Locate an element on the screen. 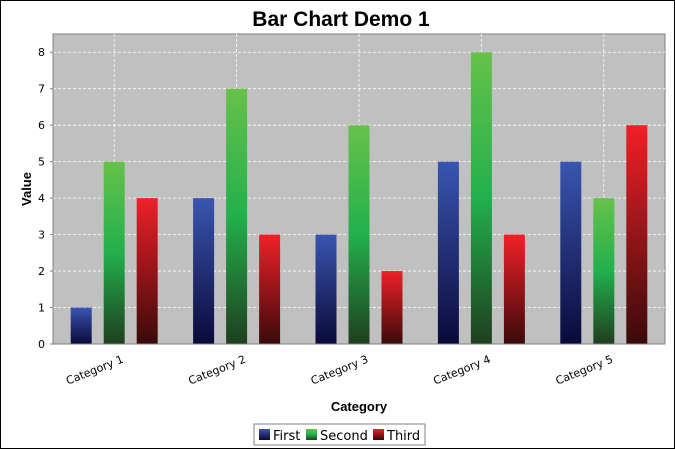 The height and width of the screenshot is (450, 675). y-tick-label: 8 is located at coordinates (41, 52).